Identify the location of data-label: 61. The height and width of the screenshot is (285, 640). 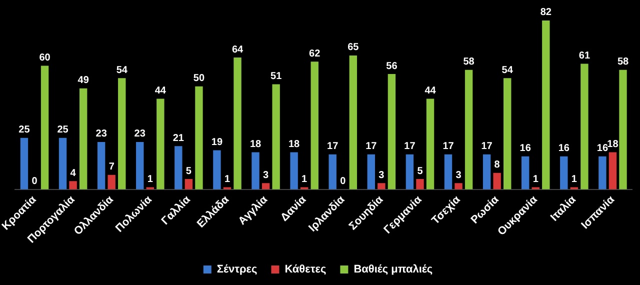
(584, 56).